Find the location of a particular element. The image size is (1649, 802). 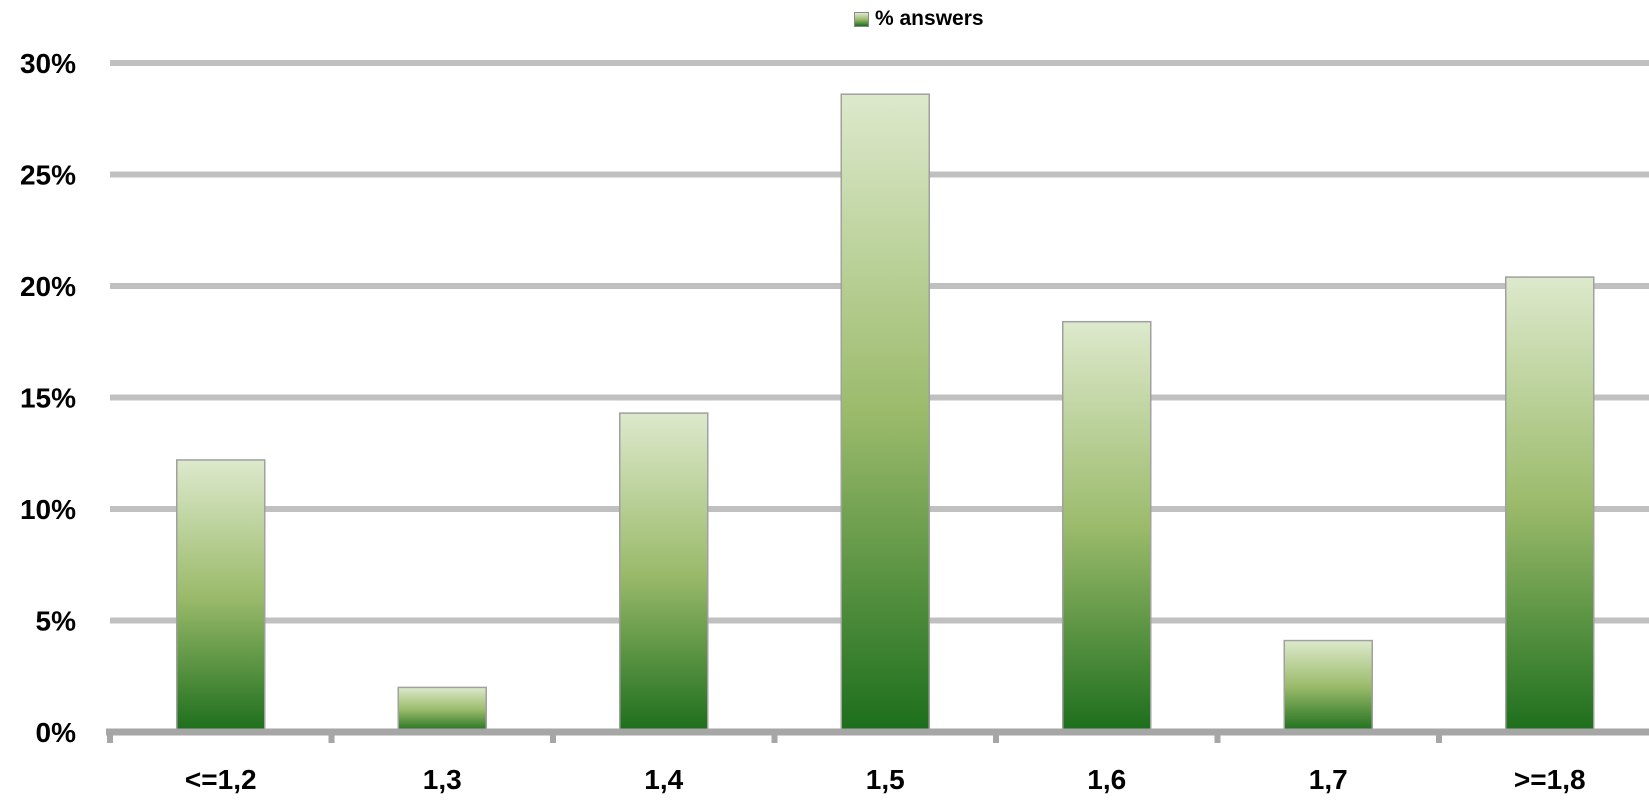

x-tick-label: 1,4 is located at coordinates (663, 779).